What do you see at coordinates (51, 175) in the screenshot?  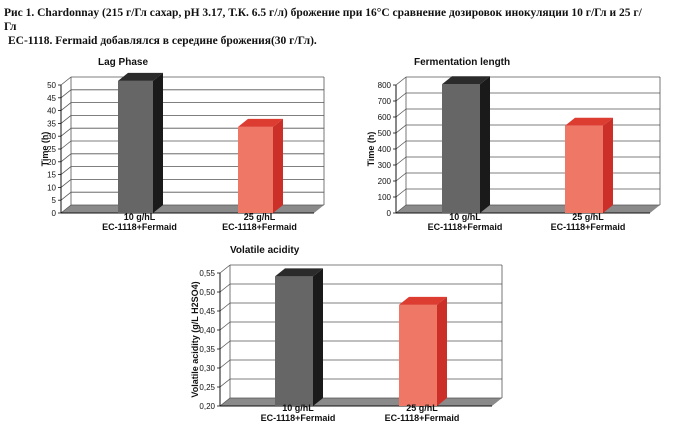 I see `y-tick-label: 15` at bounding box center [51, 175].